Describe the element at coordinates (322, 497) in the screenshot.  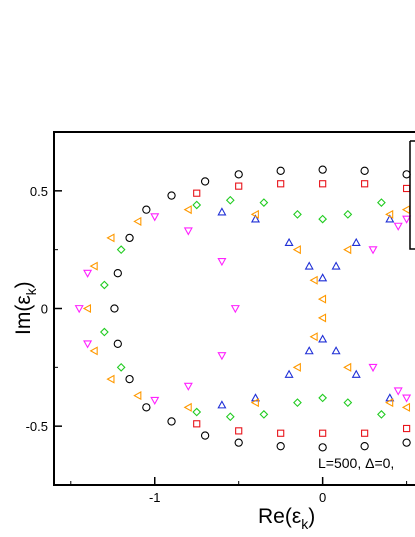
I see `x-tick-label: 0` at that location.